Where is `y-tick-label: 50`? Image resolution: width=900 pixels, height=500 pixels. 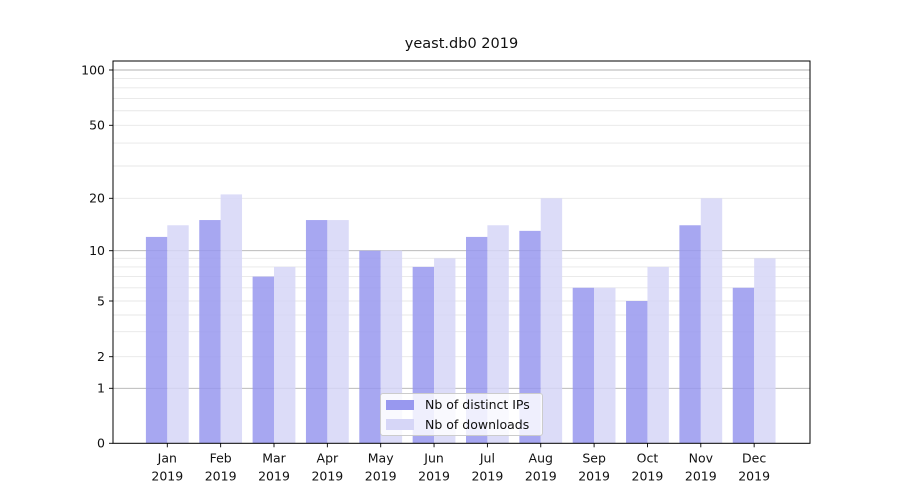
y-tick-label: 50 is located at coordinates (97, 125).